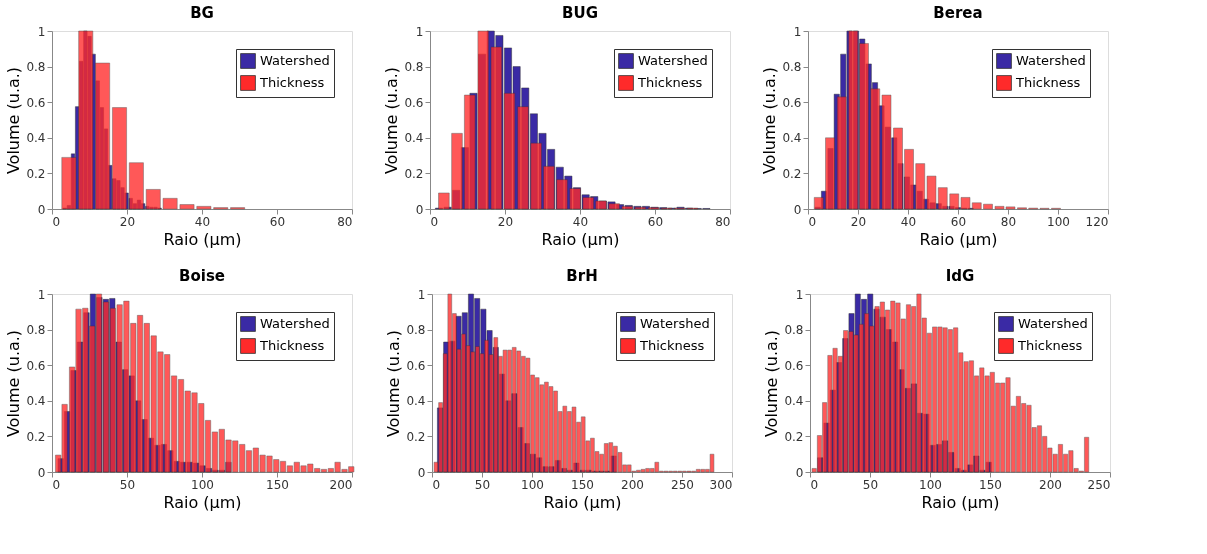 This screenshot has width=1207, height=554. What do you see at coordinates (580, 13) in the screenshot?
I see `chart-title: BUG` at bounding box center [580, 13].